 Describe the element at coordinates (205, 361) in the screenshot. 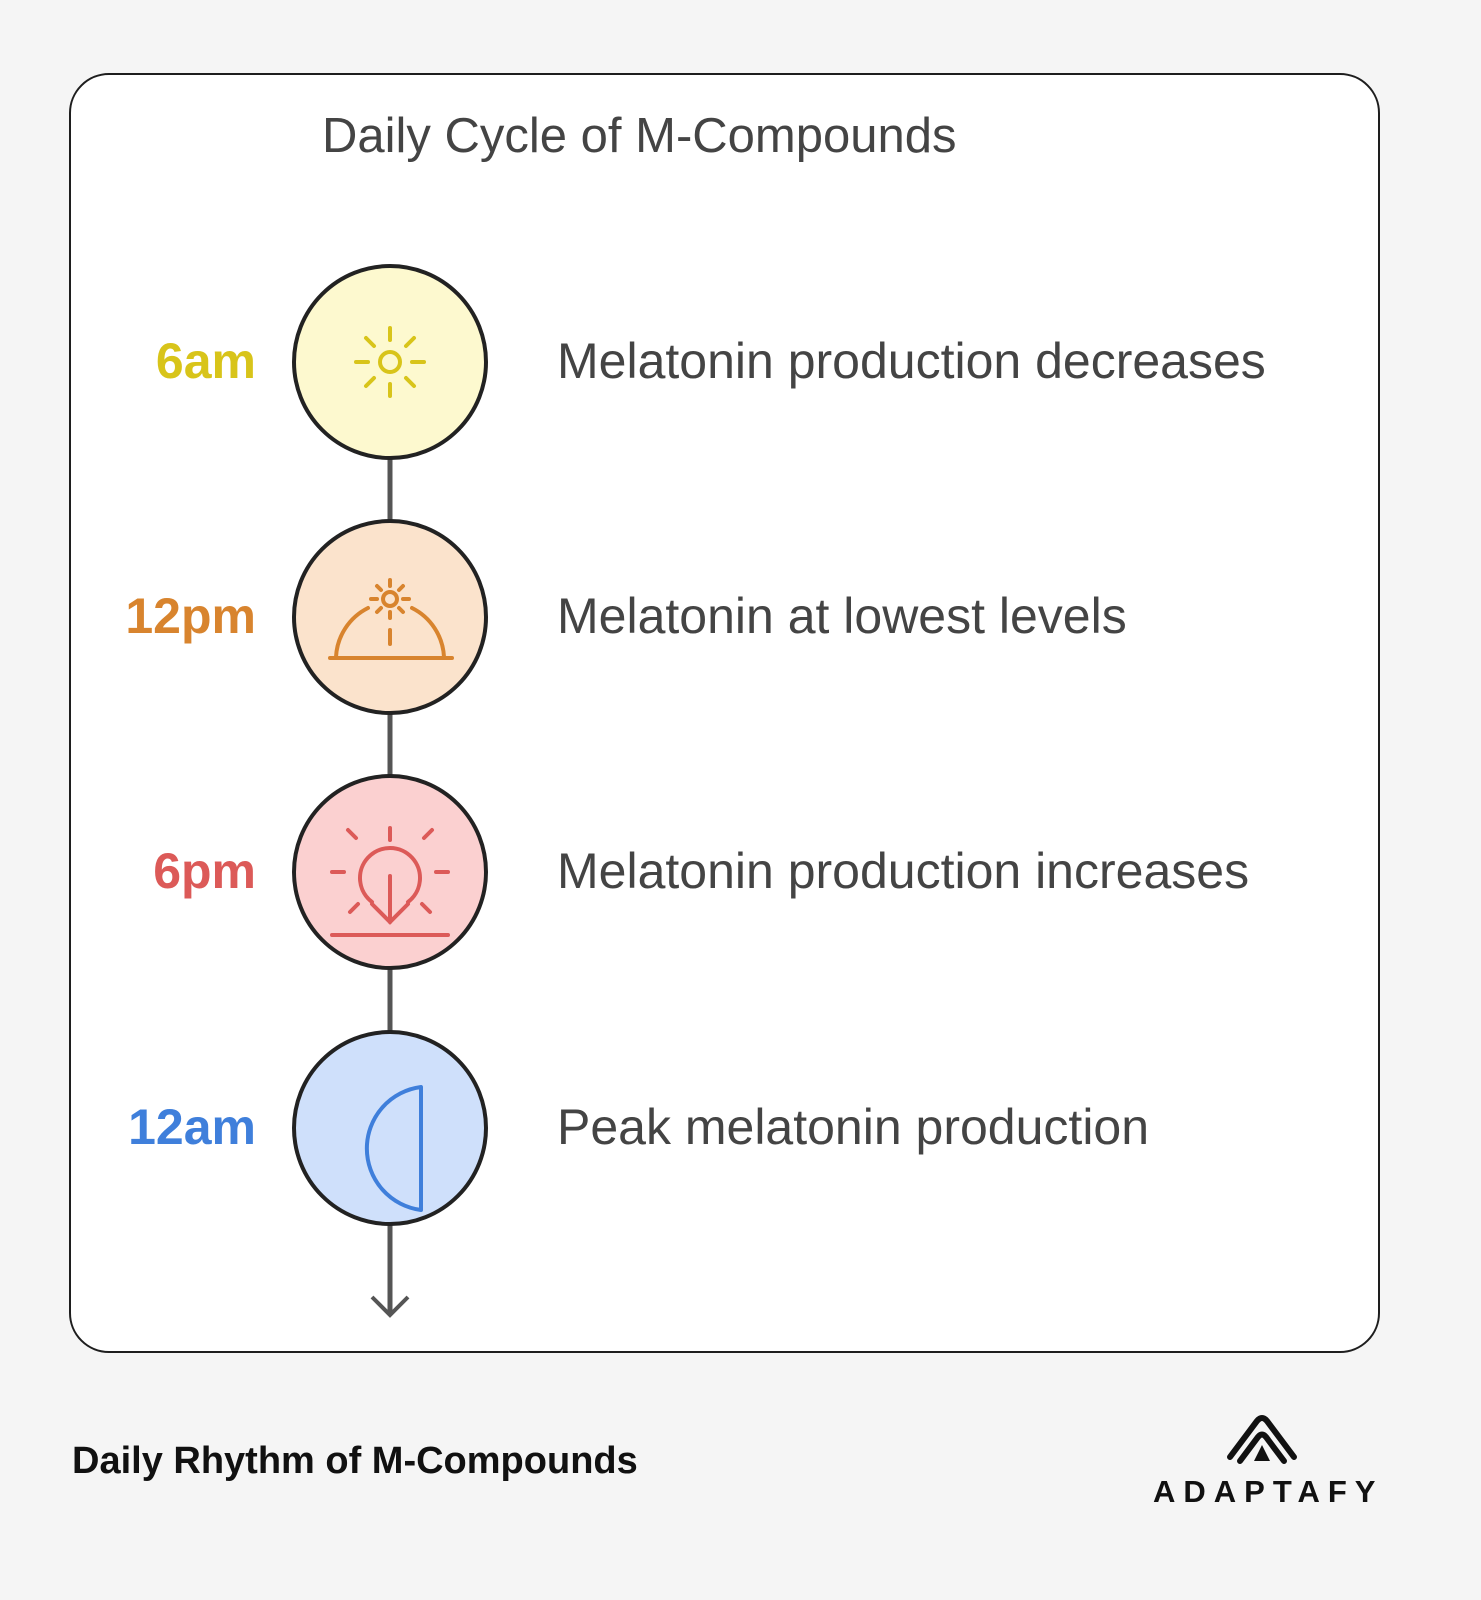

I see `step-time: 6am` at that location.